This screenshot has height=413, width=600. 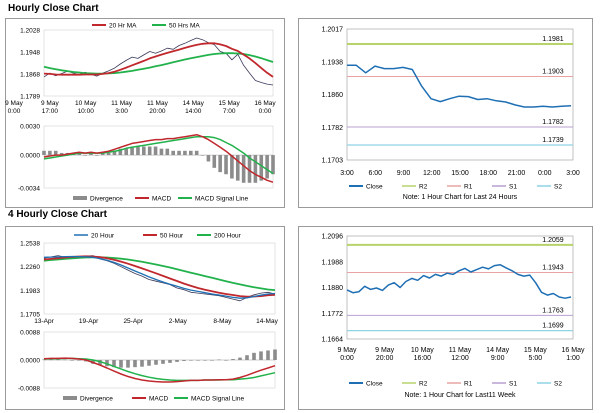 What do you see at coordinates (158, 63) in the screenshot?
I see `hourly-50hrs-ma-series` at bounding box center [158, 63].